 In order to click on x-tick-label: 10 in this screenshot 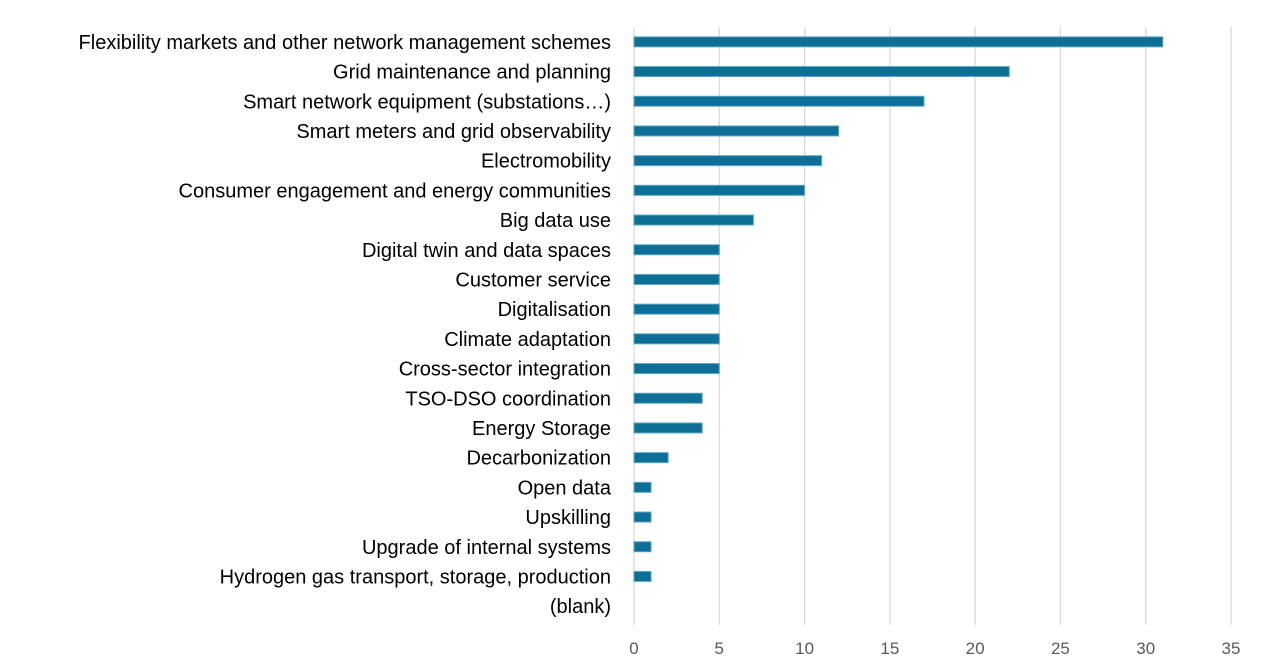, I will do `click(804, 648)`.